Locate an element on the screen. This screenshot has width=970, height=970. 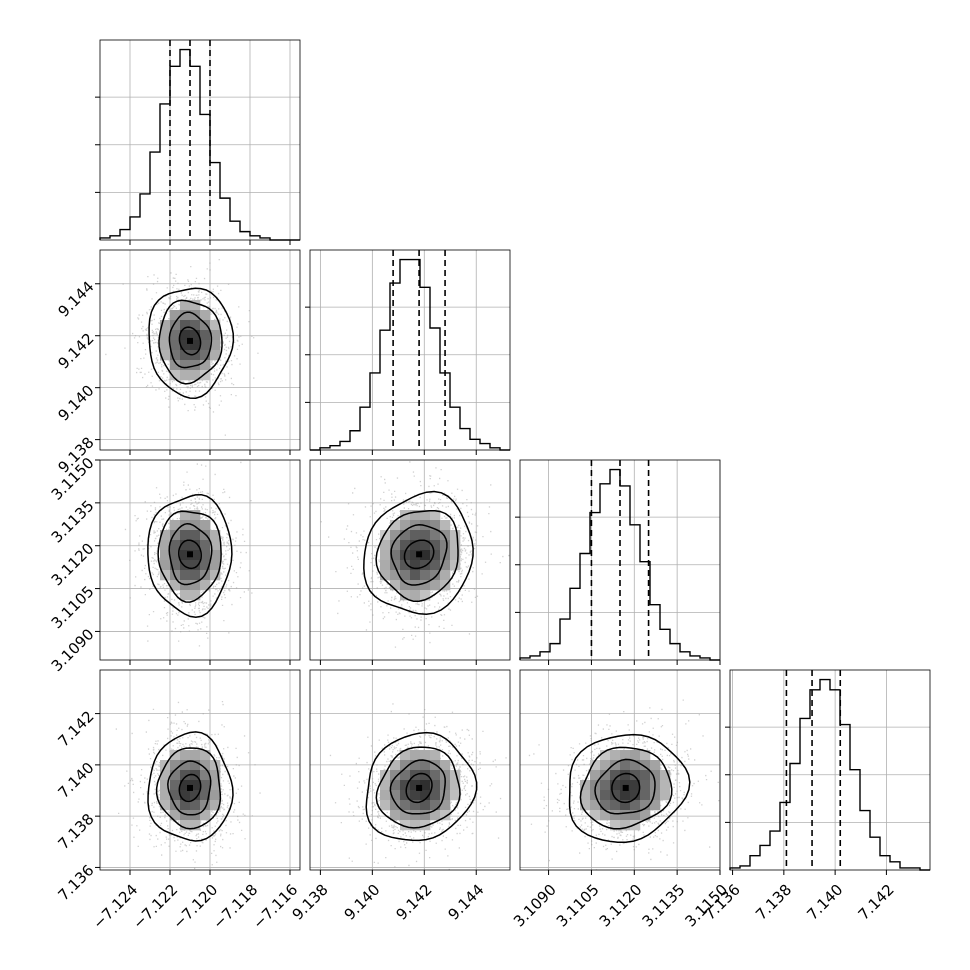
y-tick-label: 3.1105 is located at coordinates (73, 607).